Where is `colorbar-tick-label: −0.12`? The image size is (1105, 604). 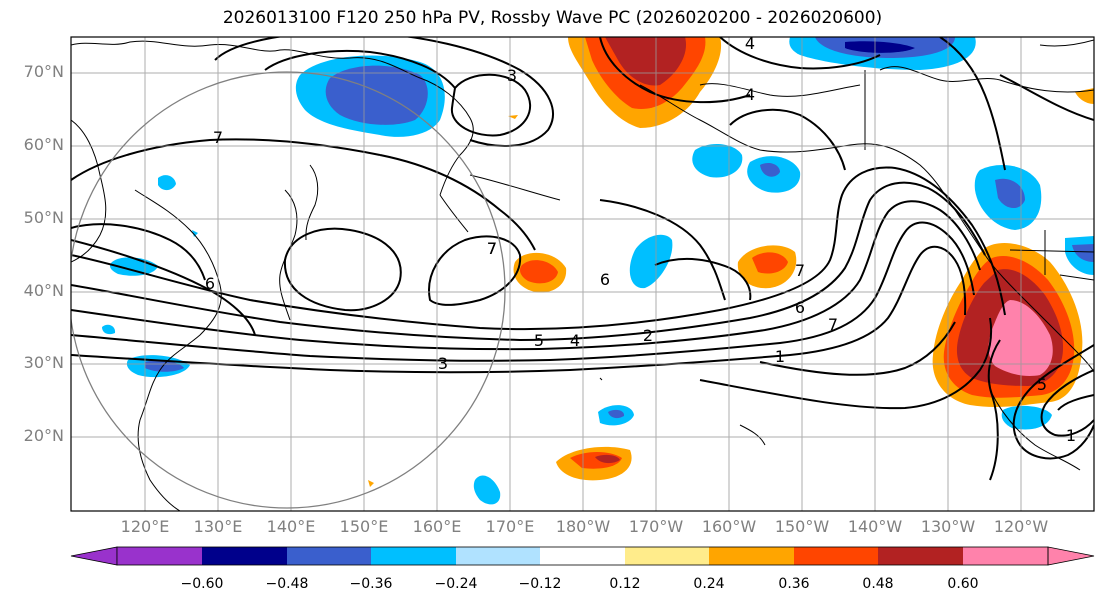
colorbar-tick-label: −0.12 is located at coordinates (540, 584).